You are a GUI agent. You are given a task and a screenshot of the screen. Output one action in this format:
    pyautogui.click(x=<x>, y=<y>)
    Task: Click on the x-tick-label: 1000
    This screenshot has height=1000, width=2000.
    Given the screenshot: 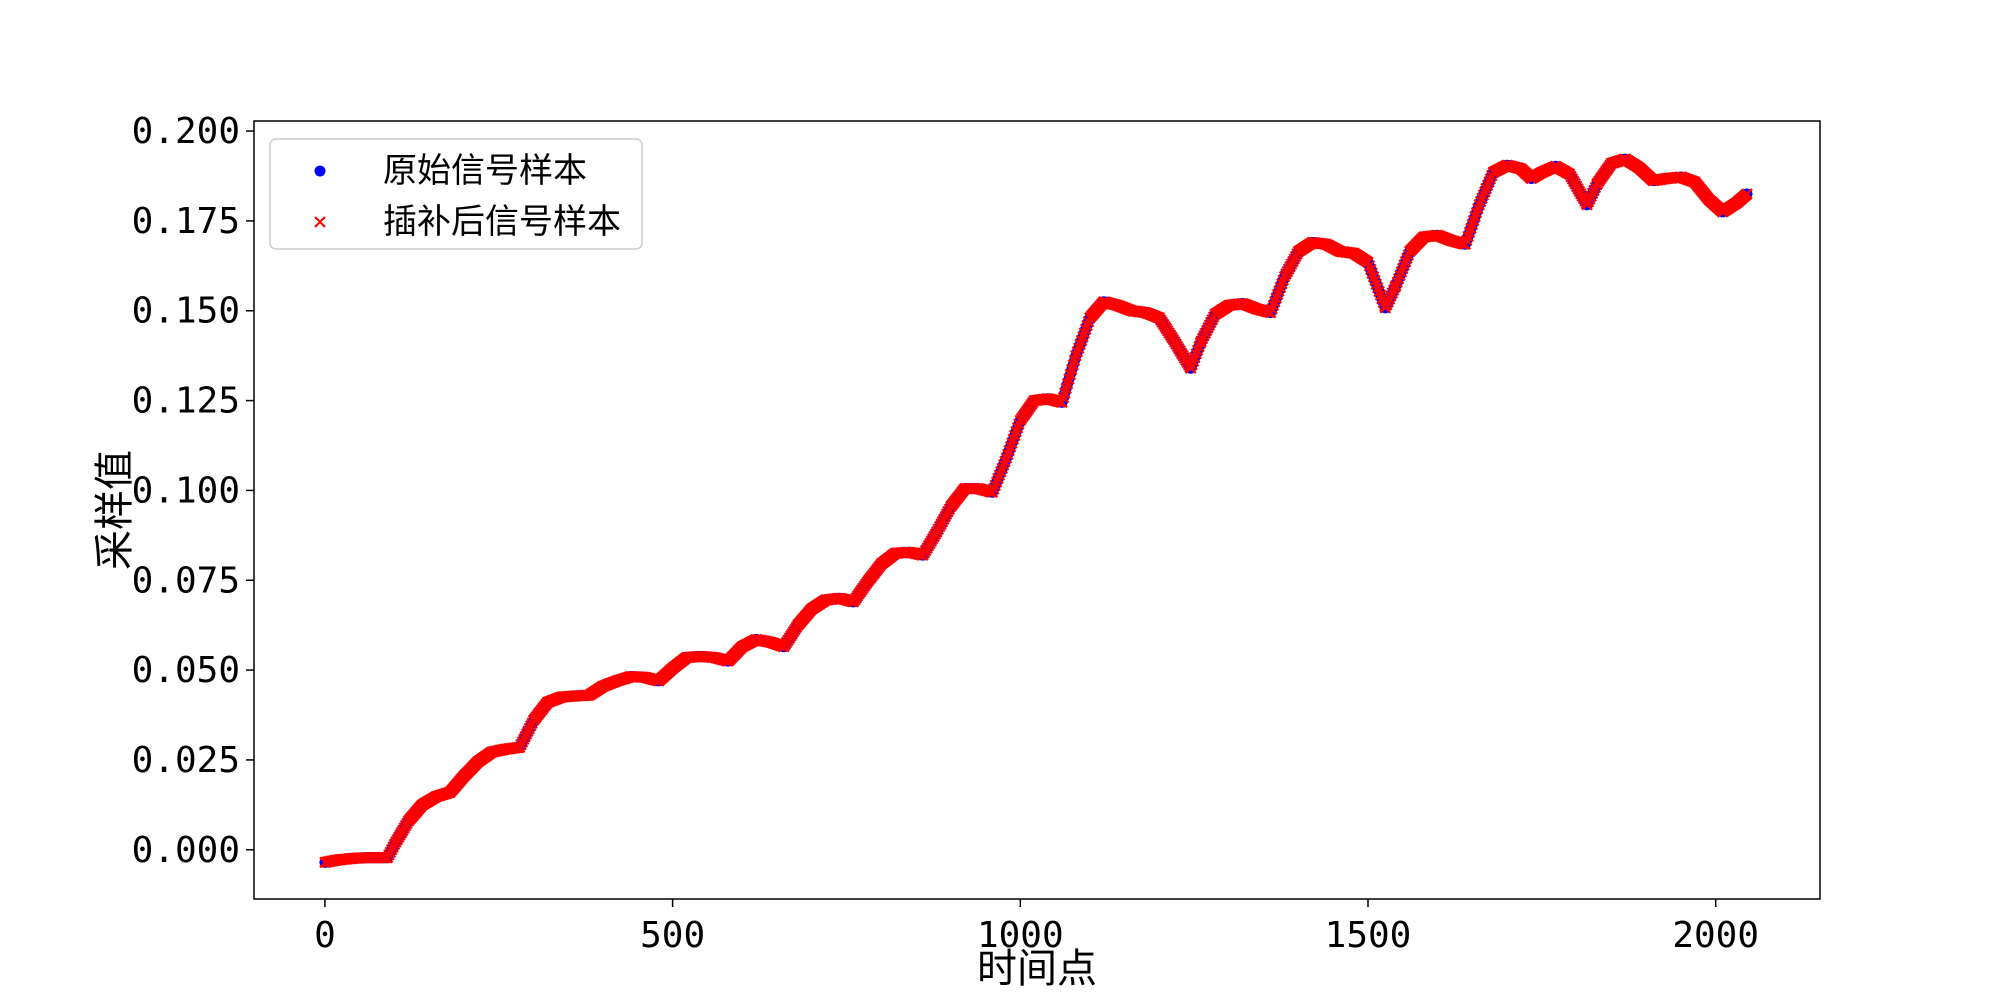 What is the action you would take?
    pyautogui.click(x=1020, y=935)
    